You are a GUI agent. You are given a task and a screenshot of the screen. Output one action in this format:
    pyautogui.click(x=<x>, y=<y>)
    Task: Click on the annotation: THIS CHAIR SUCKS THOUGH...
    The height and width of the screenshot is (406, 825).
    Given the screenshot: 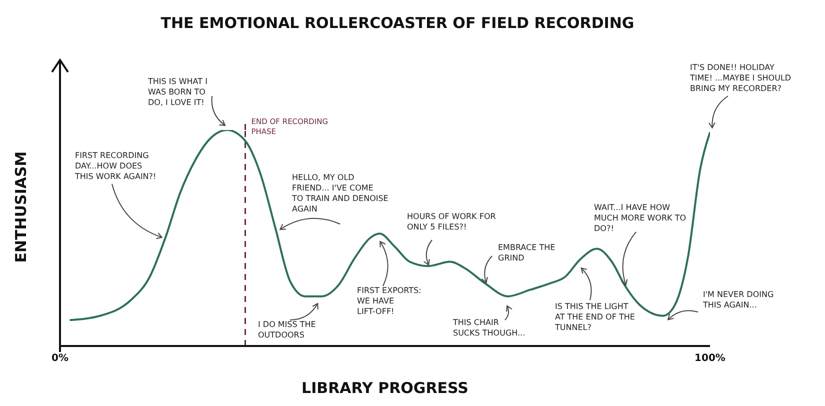 What is the action you would take?
    pyautogui.click(x=489, y=328)
    